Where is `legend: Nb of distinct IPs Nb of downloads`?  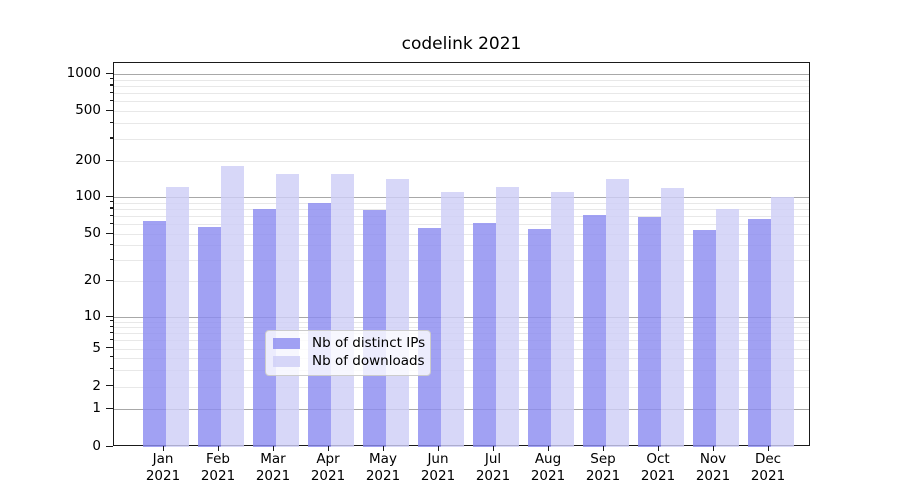 legend: Nb of distinct IPs Nb of downloads is located at coordinates (348, 353).